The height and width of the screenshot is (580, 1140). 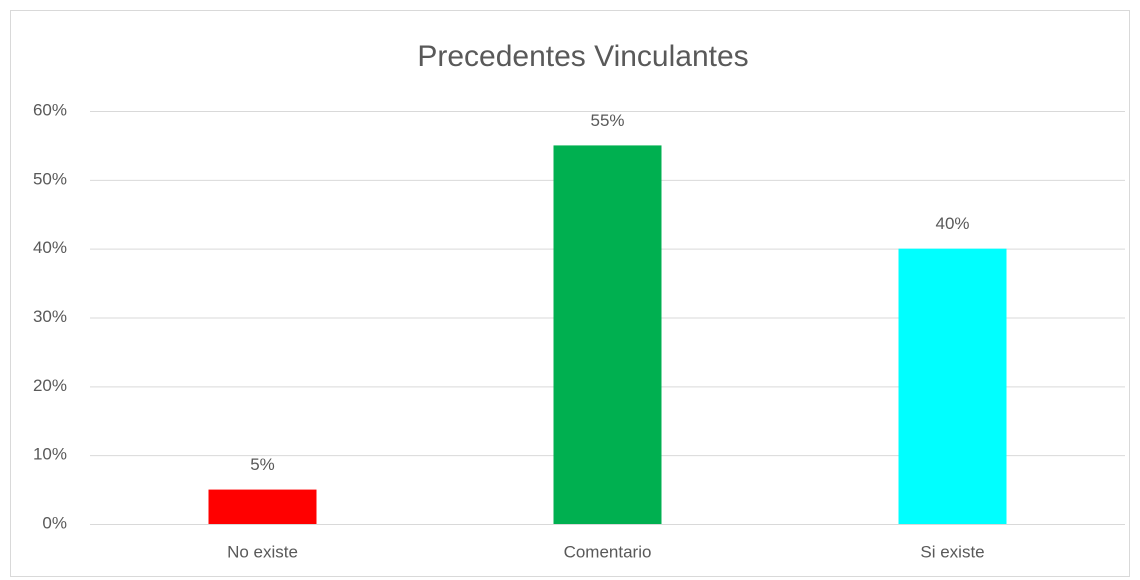 I want to click on data-label: 40%, so click(x=952, y=223).